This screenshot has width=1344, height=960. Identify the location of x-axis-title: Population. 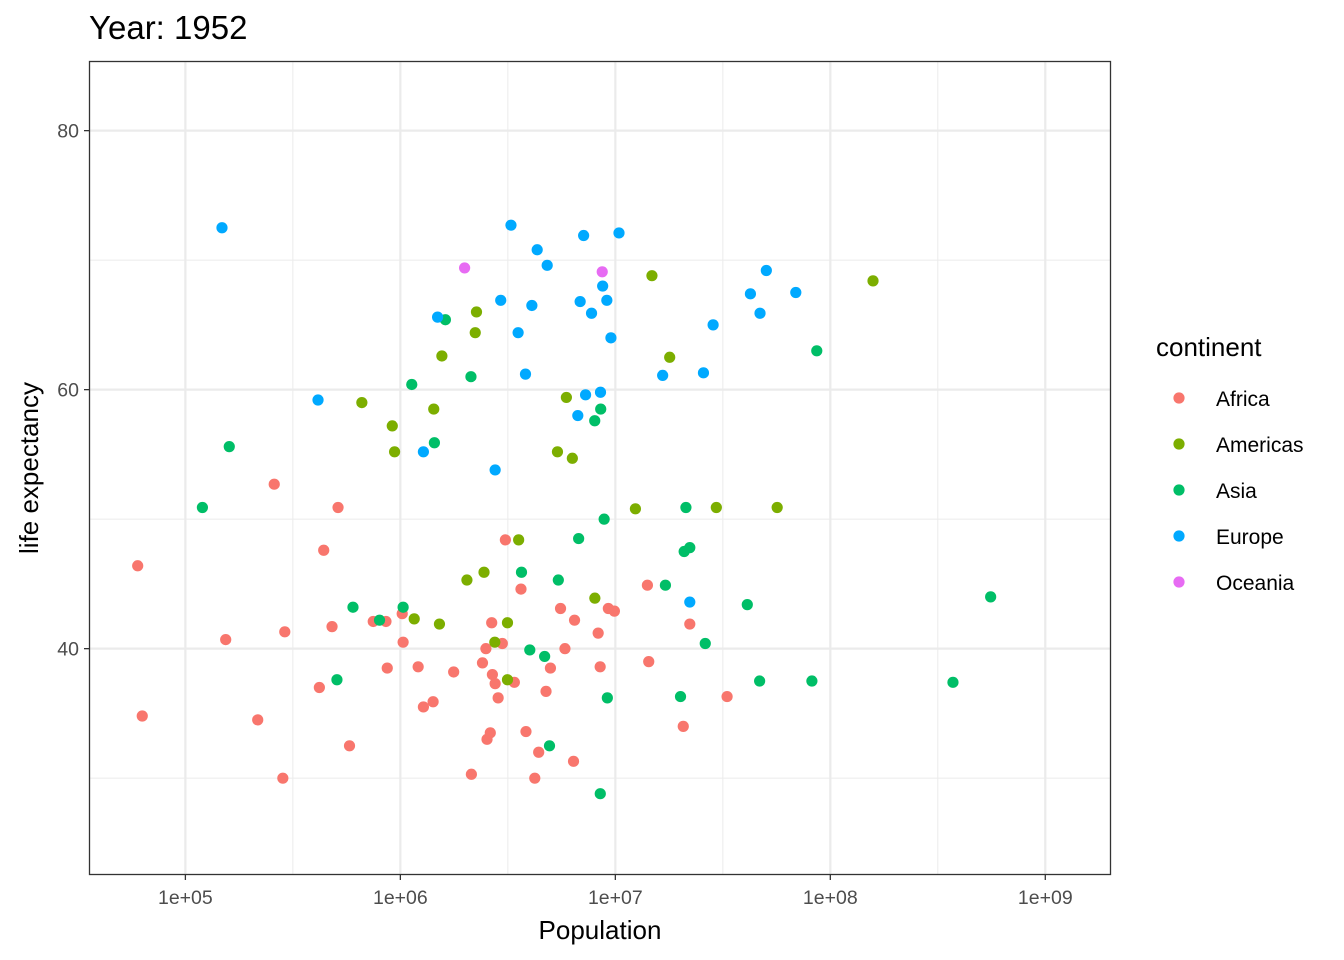
(600, 930).